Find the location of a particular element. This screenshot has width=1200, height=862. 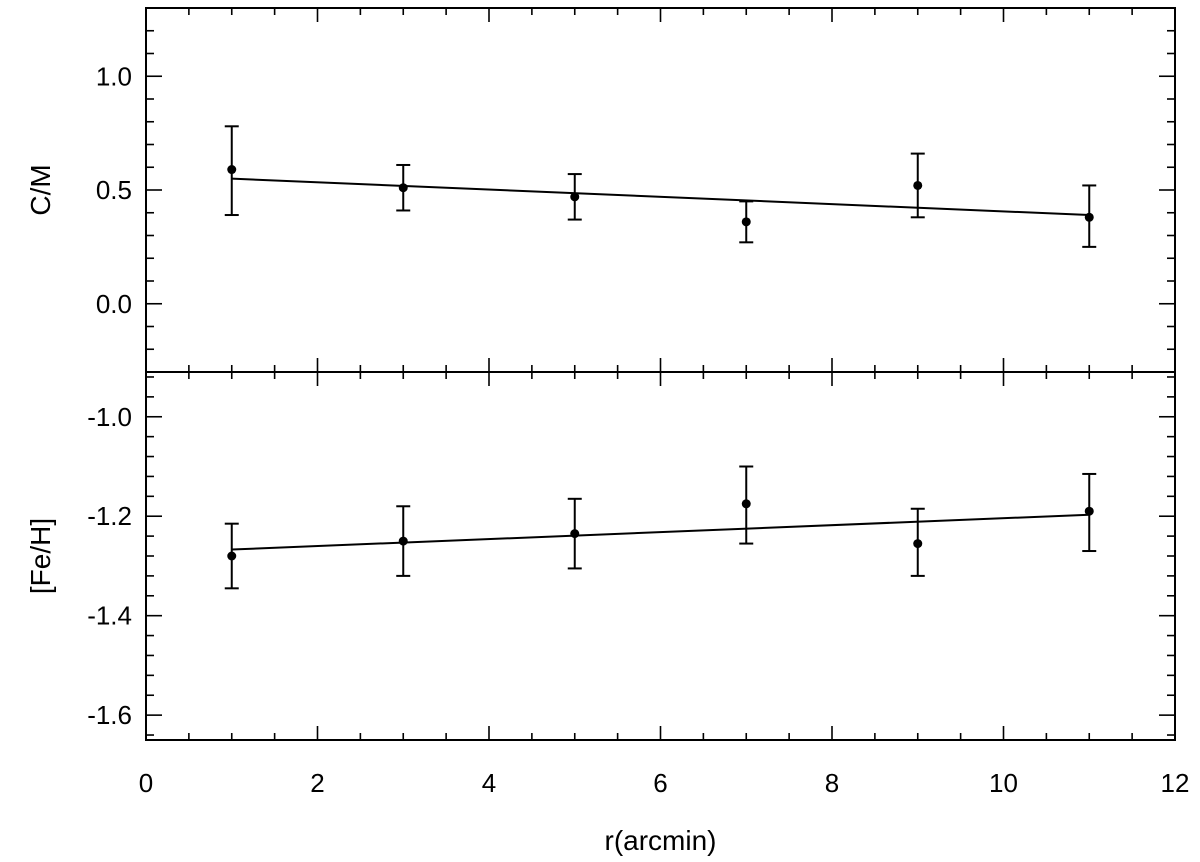

x-tick-label: 12 is located at coordinates (1175, 783).